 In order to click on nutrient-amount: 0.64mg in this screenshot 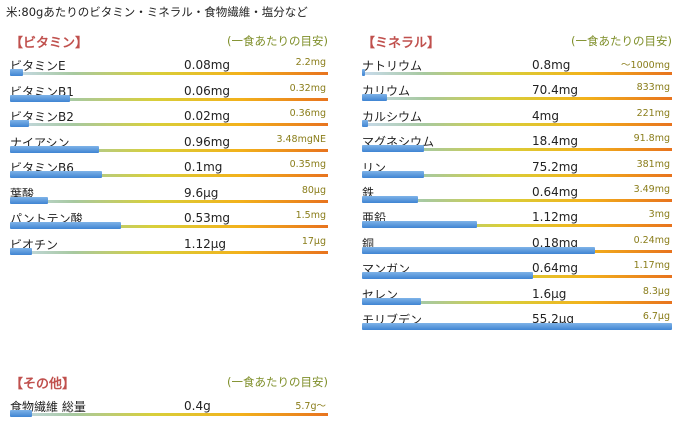, I will do `click(555, 268)`.